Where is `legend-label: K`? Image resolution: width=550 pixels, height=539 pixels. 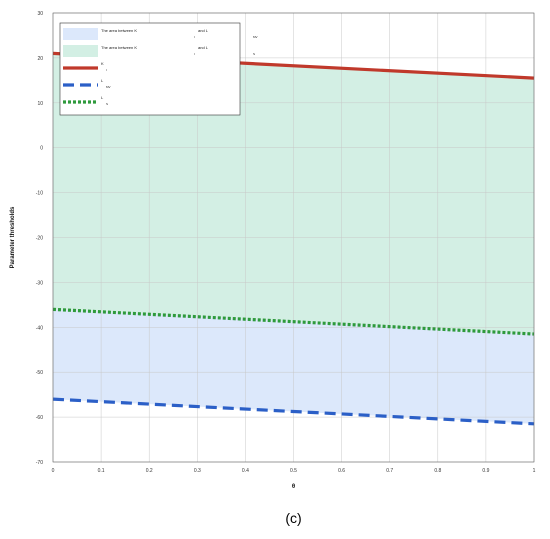
legend-label: K is located at coordinates (102, 63).